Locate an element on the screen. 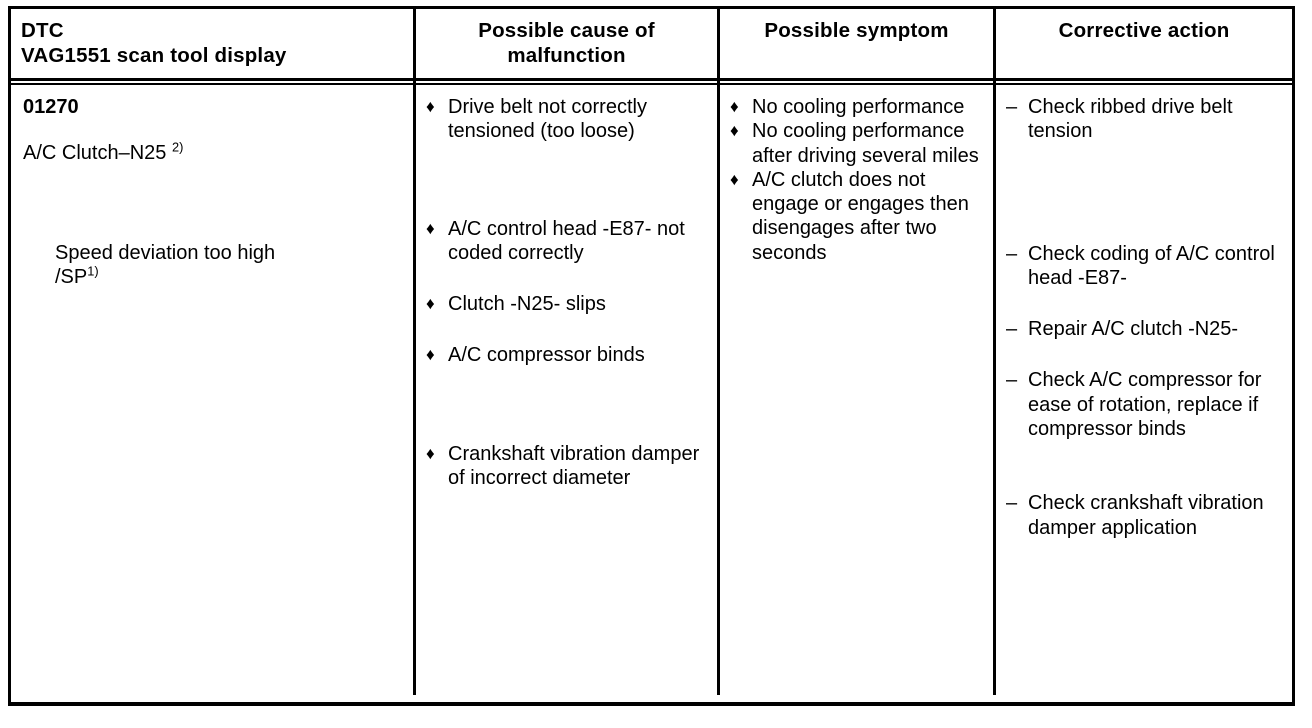 The image size is (1312, 728). possible-cause-item: ♦ A/C compressor binds is located at coordinates (567, 355).